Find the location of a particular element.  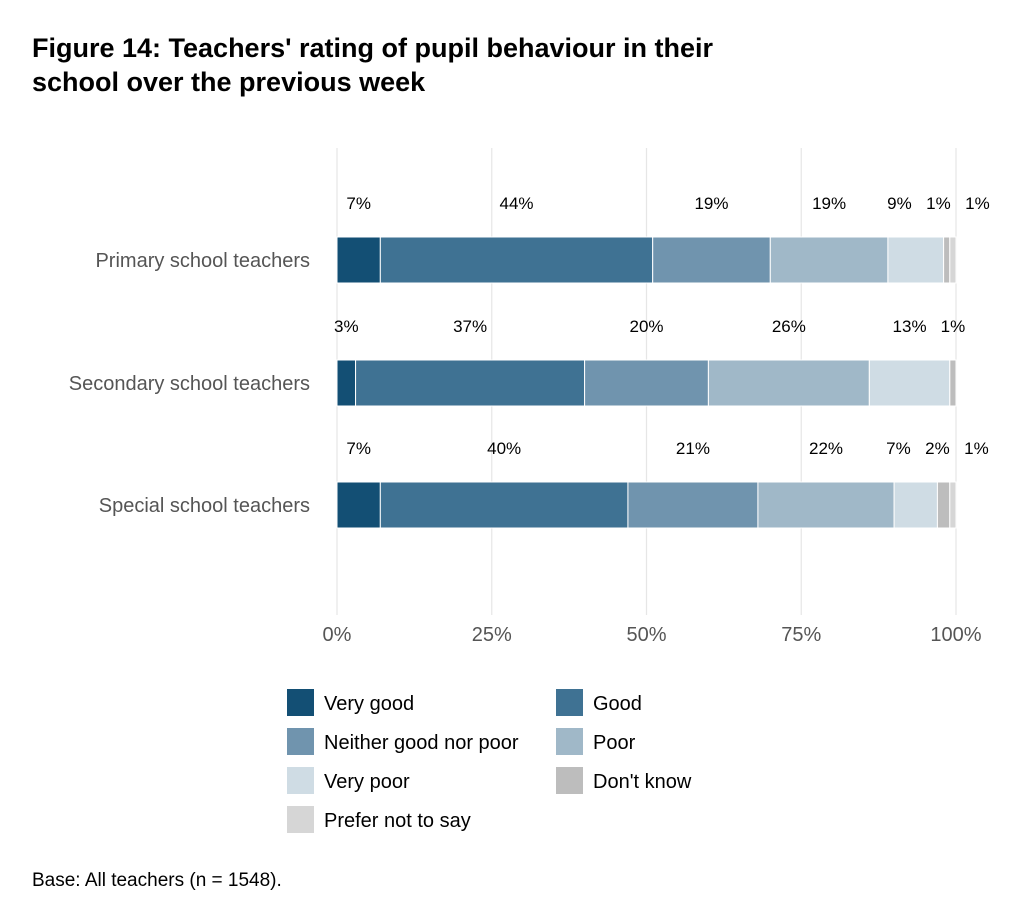

legend-label: Don't know is located at coordinates (642, 782).